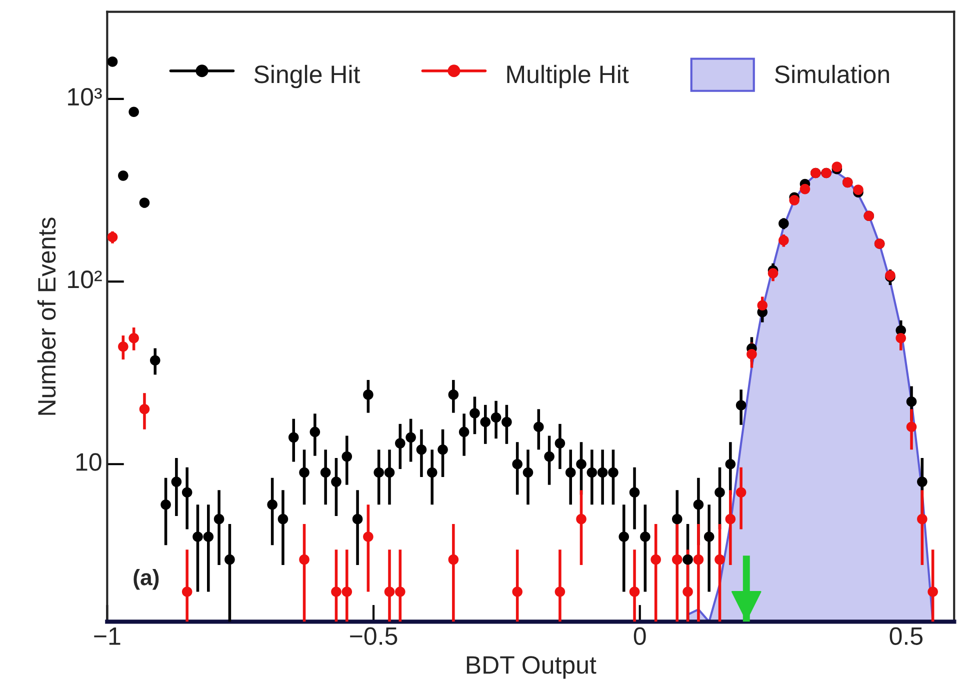 This screenshot has width=957, height=697. I want to click on x-axis-title: BDT Output, so click(531, 667).